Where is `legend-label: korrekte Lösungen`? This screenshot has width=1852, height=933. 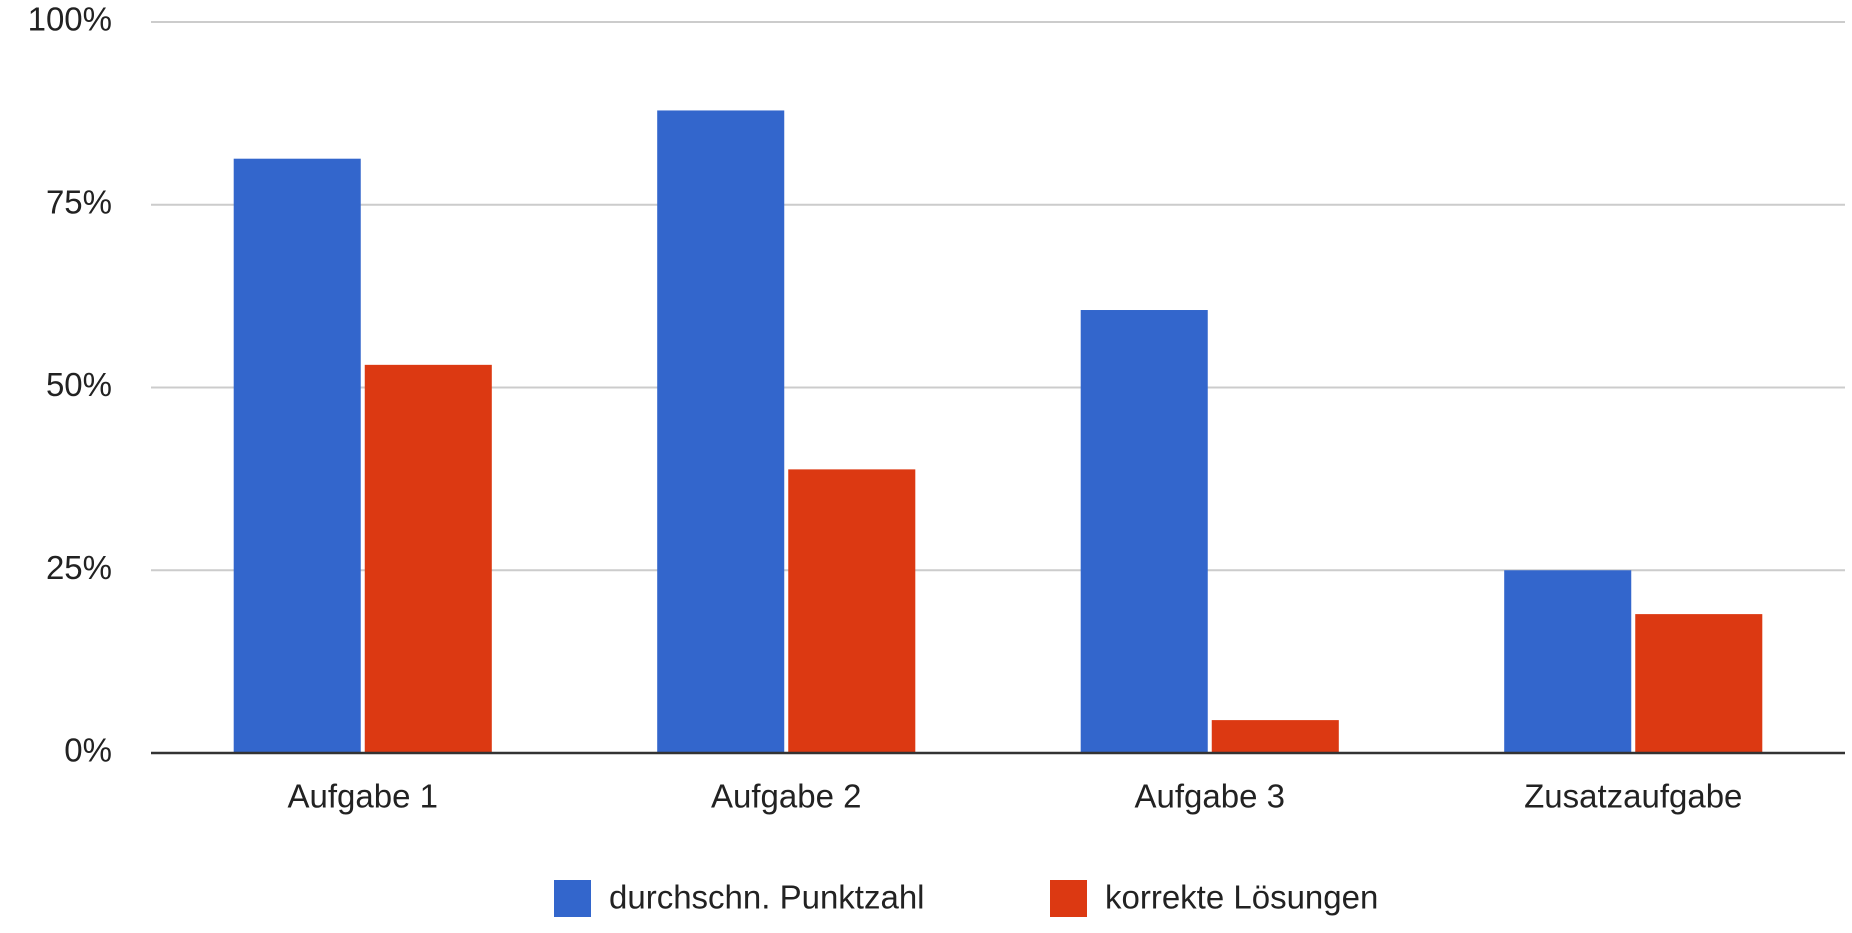 legend-label: korrekte Lösungen is located at coordinates (1241, 897).